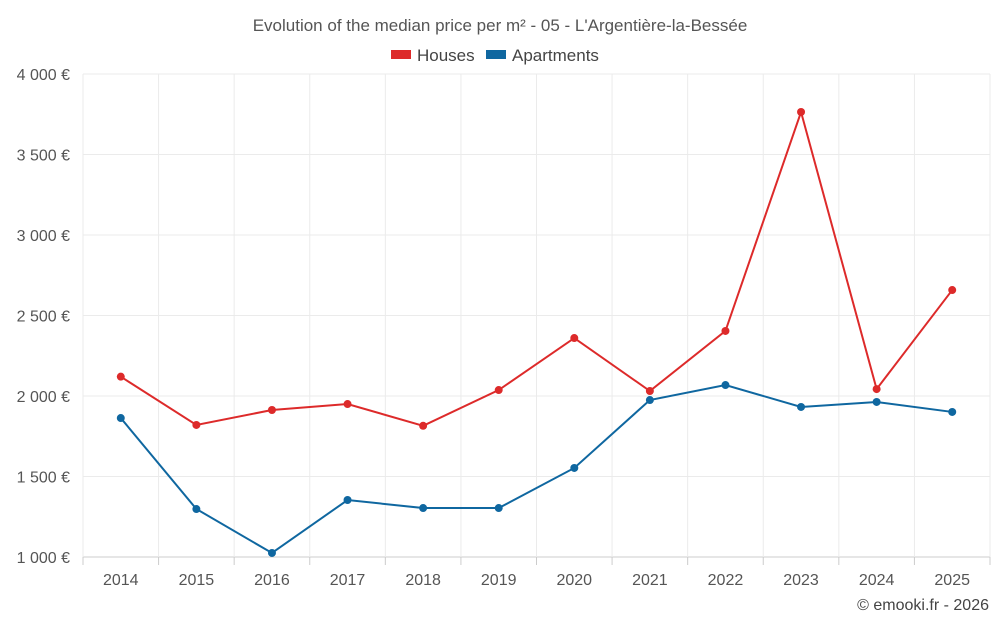 Image resolution: width=1000 pixels, height=625 pixels. I want to click on y-tick-label: 1 500 €, so click(43, 478).